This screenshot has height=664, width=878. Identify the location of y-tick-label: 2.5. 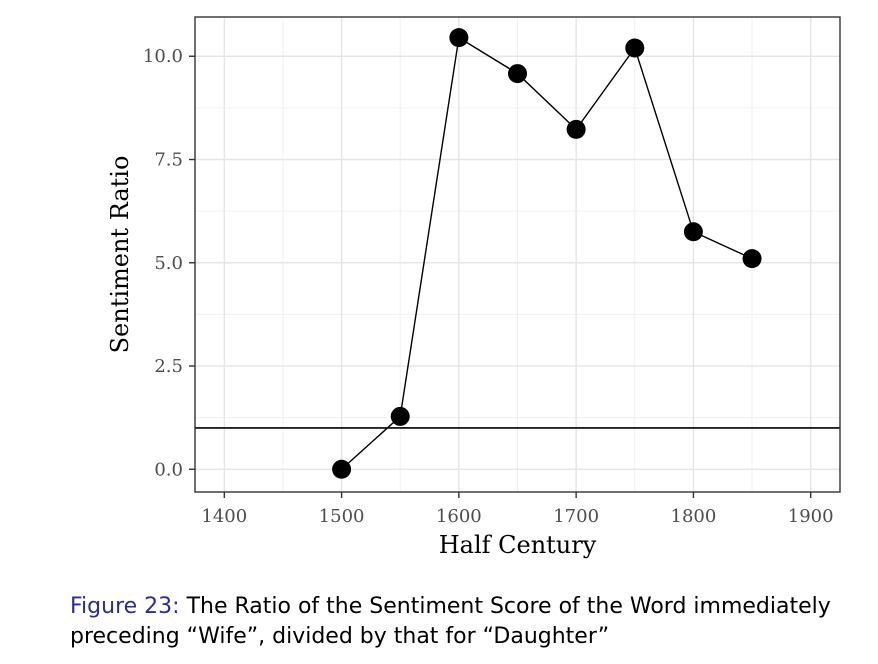
(168, 366).